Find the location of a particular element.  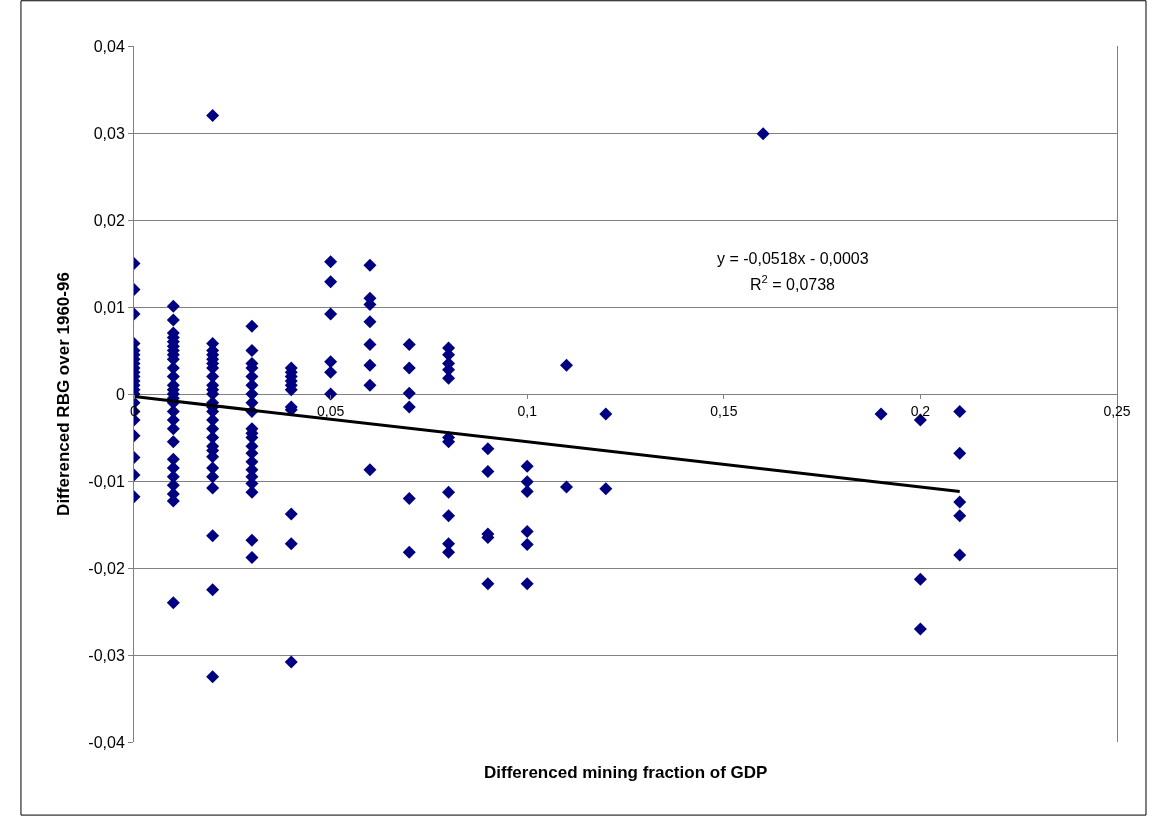

y-tick-label: 0,03 is located at coordinates (109, 133).